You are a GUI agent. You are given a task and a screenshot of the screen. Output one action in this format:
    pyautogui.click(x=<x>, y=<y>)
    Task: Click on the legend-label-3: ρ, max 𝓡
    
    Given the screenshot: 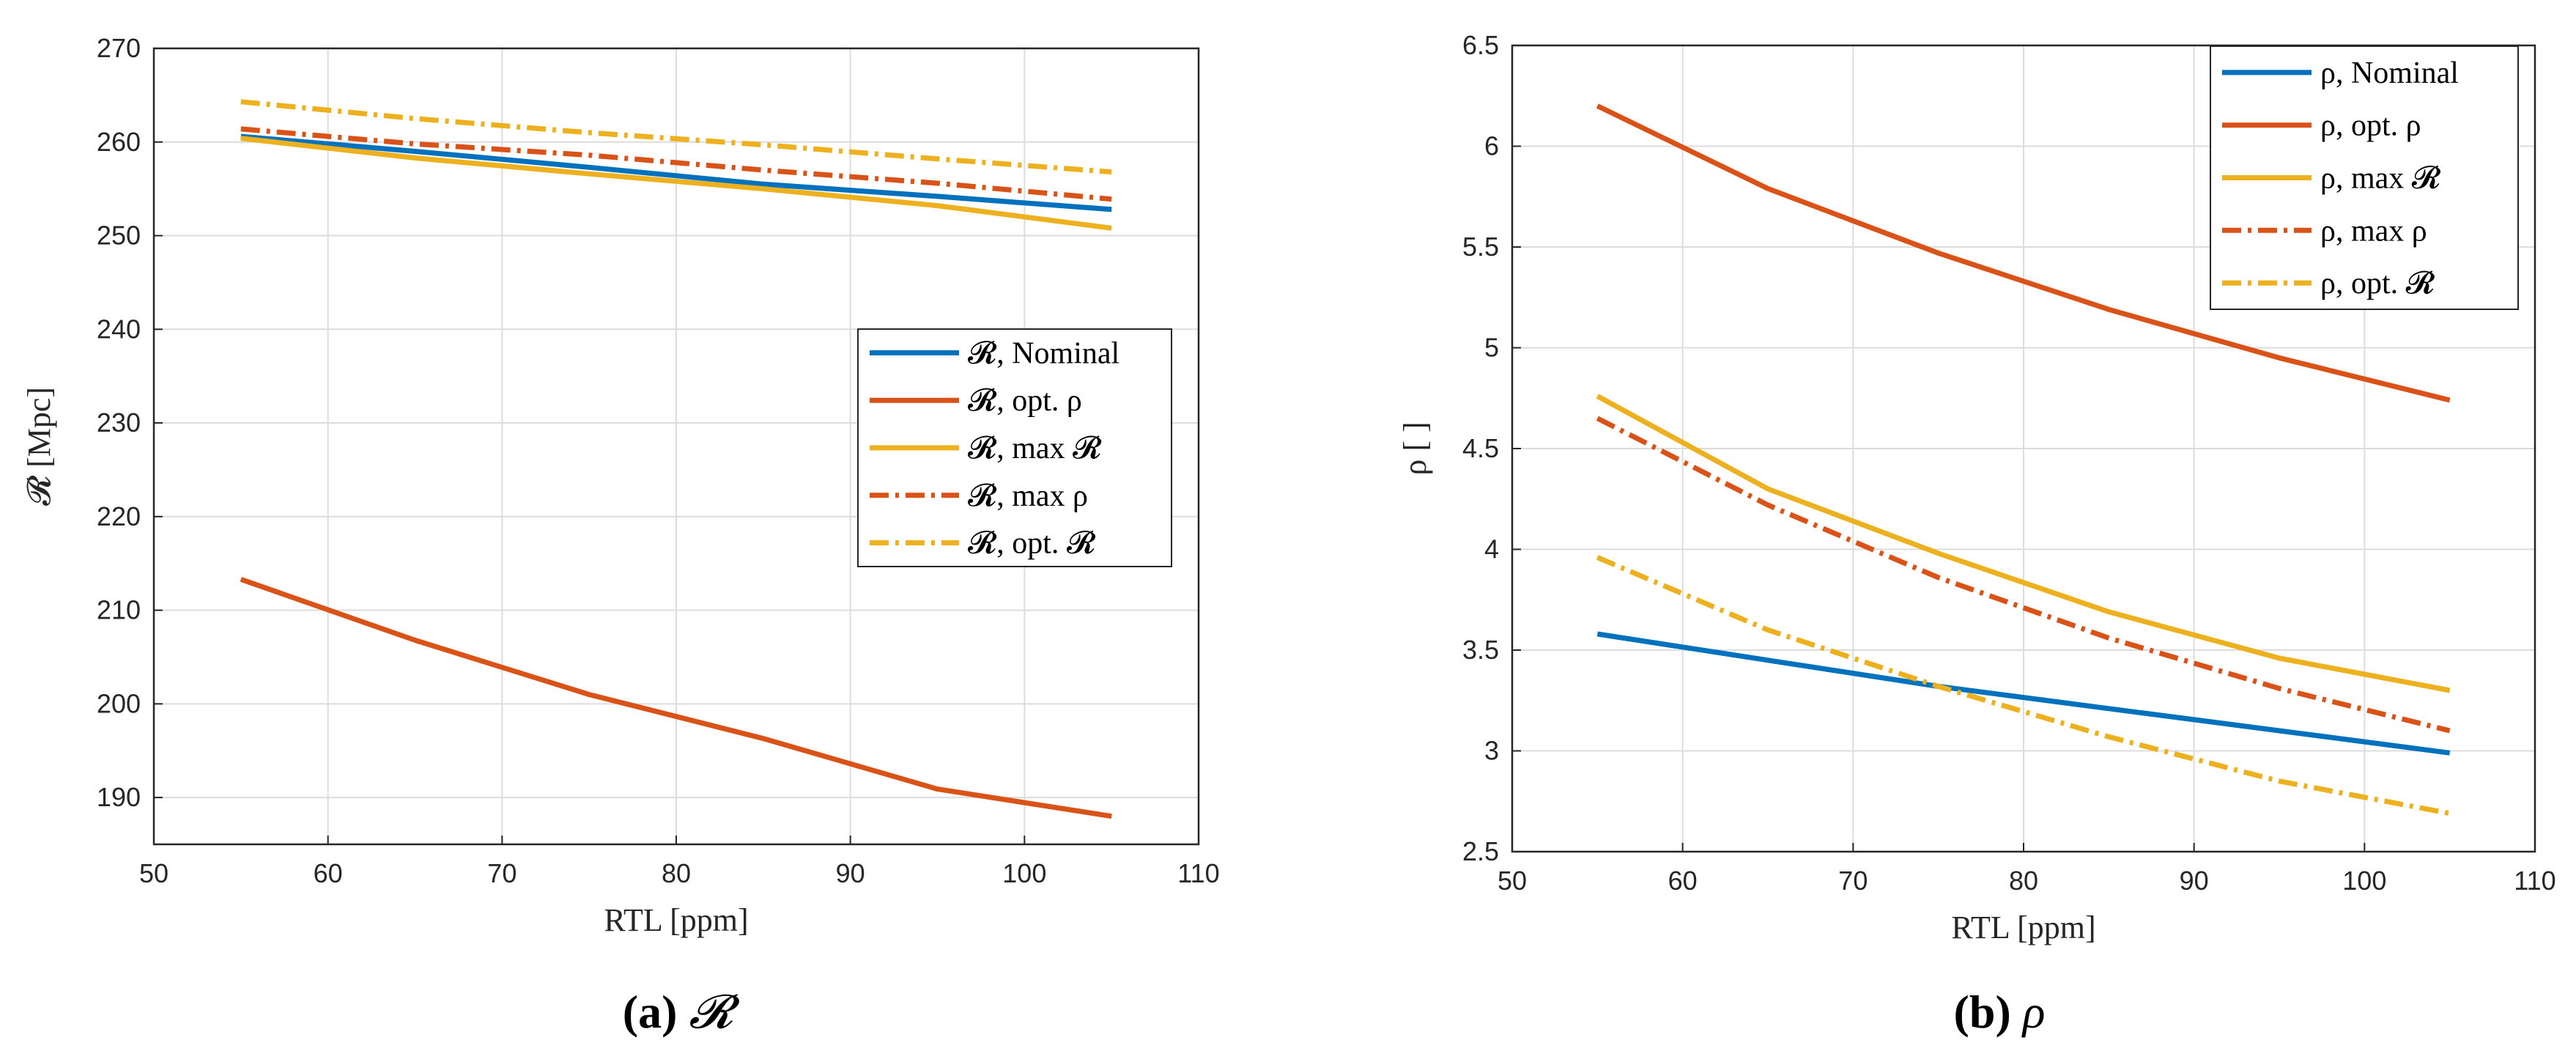 What is the action you would take?
    pyautogui.click(x=2380, y=179)
    